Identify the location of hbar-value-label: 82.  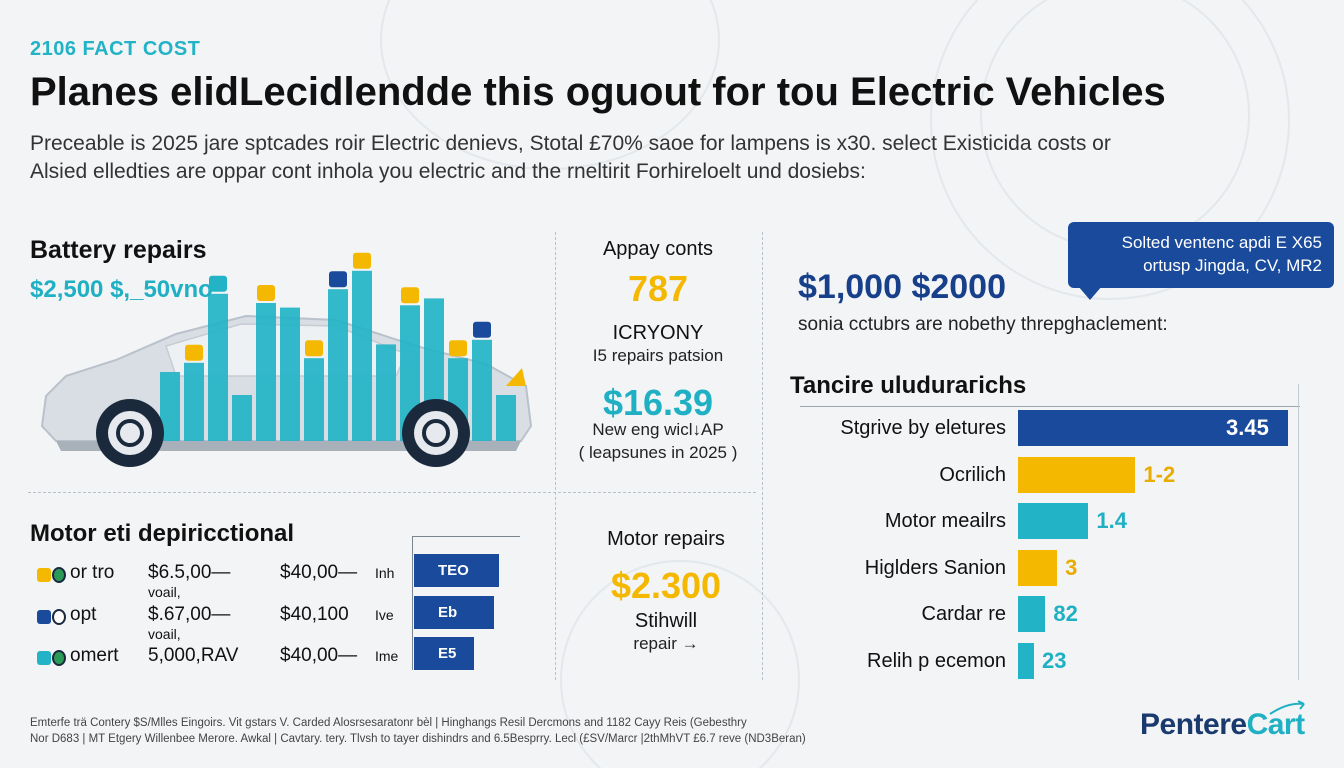
(1065, 613).